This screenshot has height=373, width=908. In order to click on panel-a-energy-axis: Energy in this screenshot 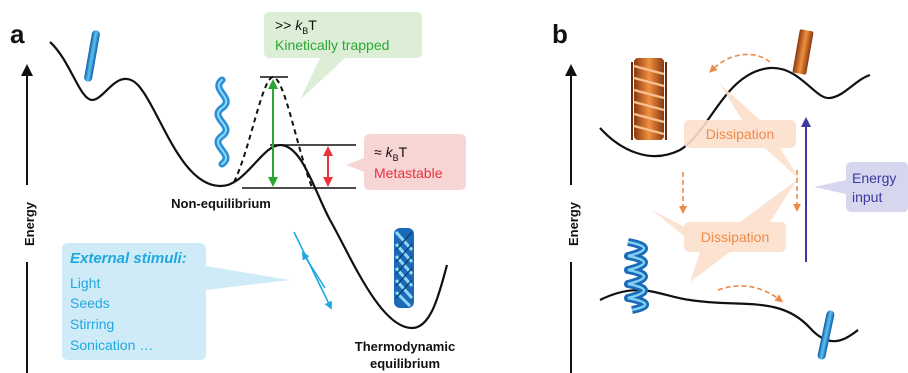, I will do `click(29, 218)`.